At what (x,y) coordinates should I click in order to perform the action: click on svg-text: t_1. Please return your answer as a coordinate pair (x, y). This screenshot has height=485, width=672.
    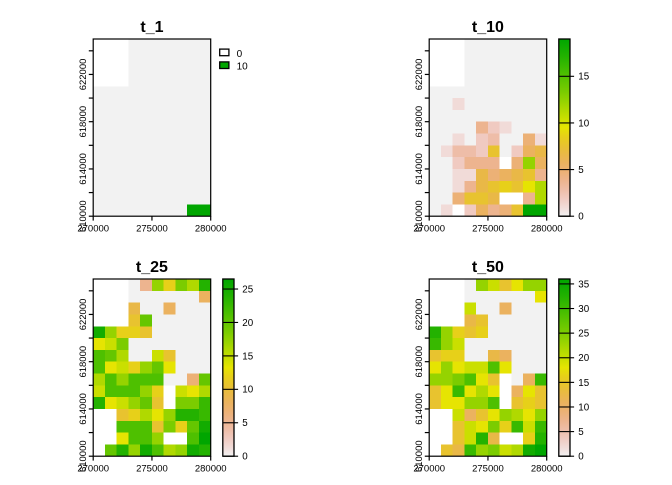
    Looking at the image, I should click on (151, 27).